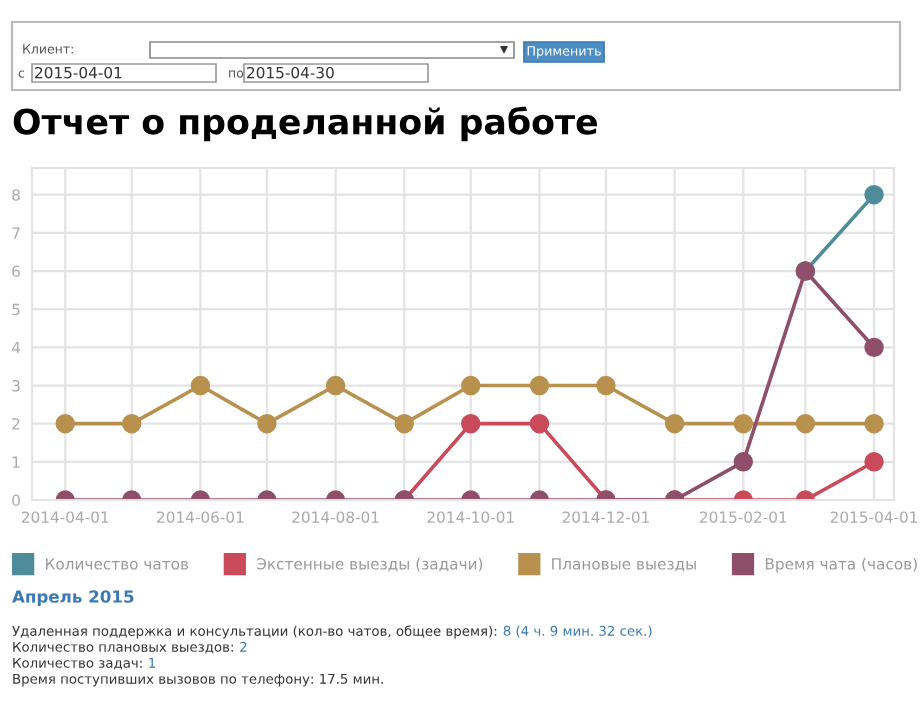 The width and height of the screenshot is (920, 716). Describe the element at coordinates (305, 124) in the screenshot. I see `chart-title: Отчет о проделанной работе` at that location.